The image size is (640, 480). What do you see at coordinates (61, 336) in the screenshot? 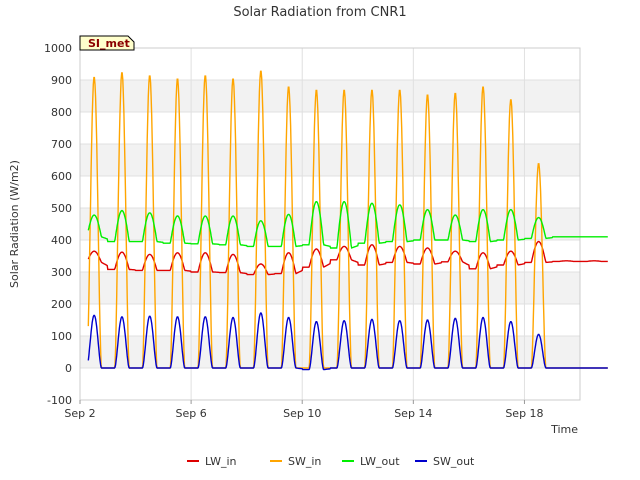
I see `y-tick-label: 100` at bounding box center [61, 336].